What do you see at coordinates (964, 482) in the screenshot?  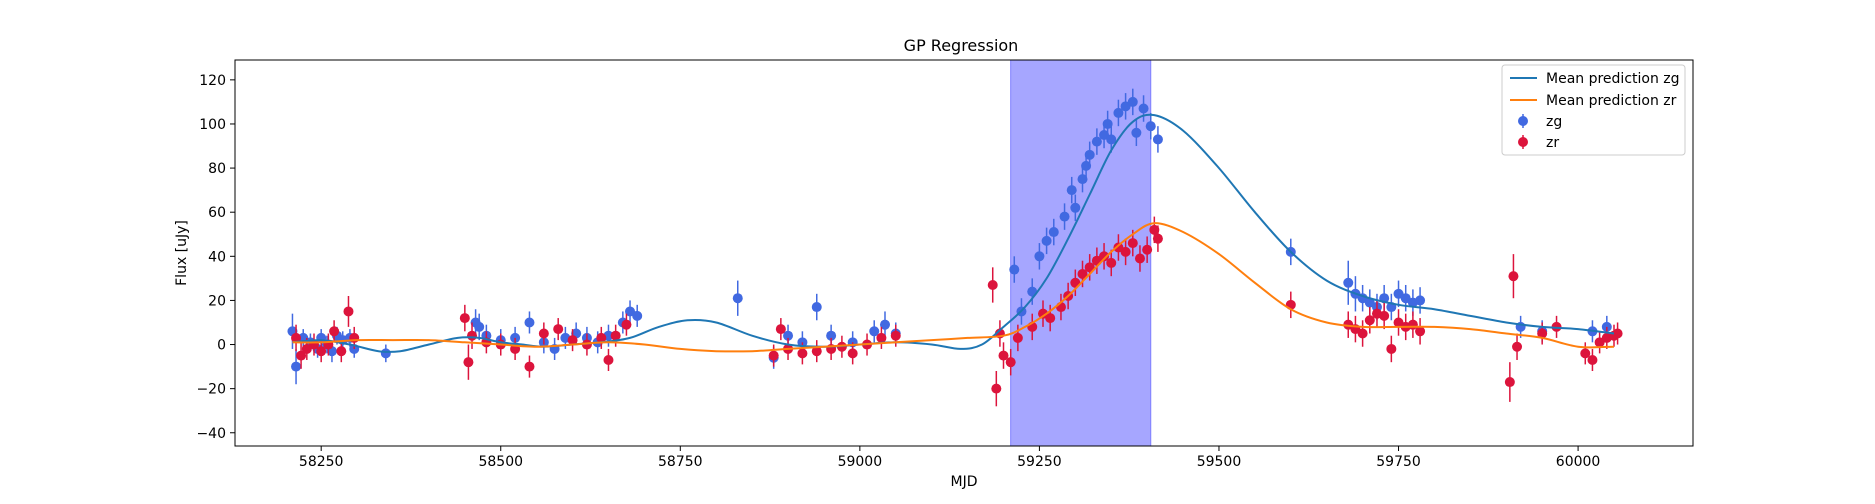 I see `x-axis-label: MJD` at bounding box center [964, 482].